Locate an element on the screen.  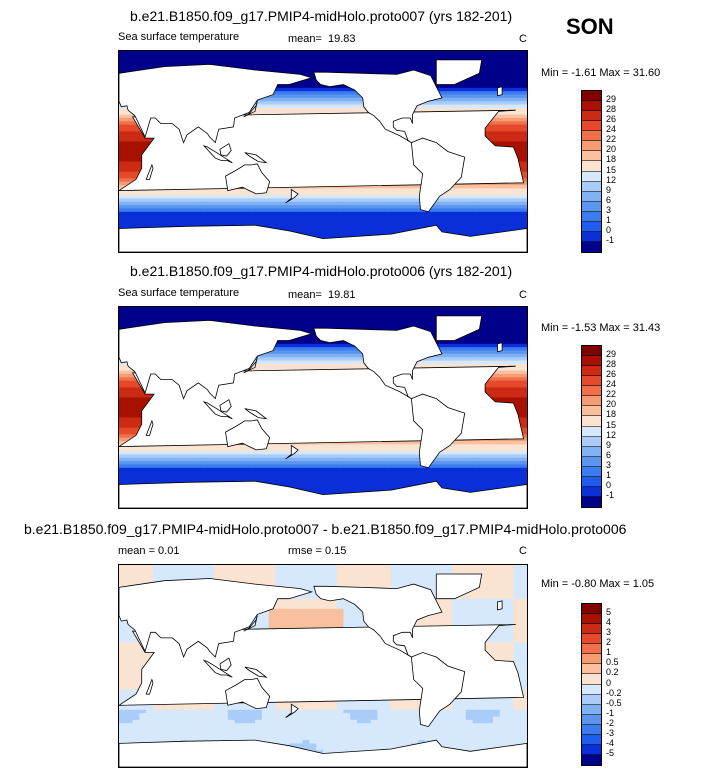
colorbar-tick-label: 12 is located at coordinates (611, 179).